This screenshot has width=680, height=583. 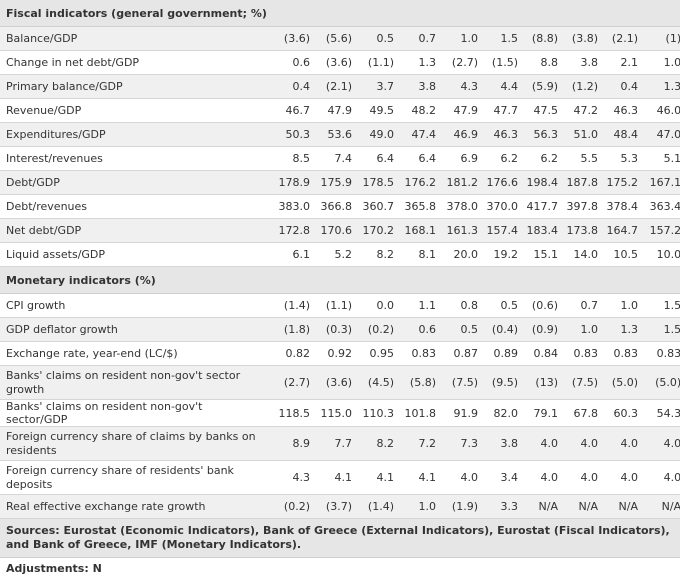 What do you see at coordinates (418, 86) in the screenshot?
I see `value-cell: 3.8` at bounding box center [418, 86].